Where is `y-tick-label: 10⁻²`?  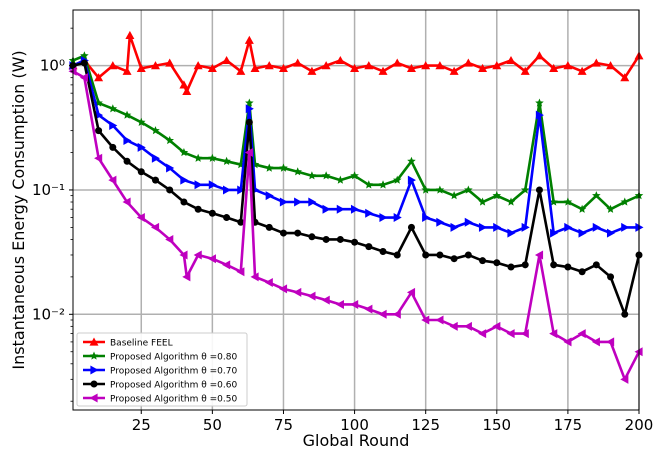 y-tick-label: 10⁻² is located at coordinates (48, 314).